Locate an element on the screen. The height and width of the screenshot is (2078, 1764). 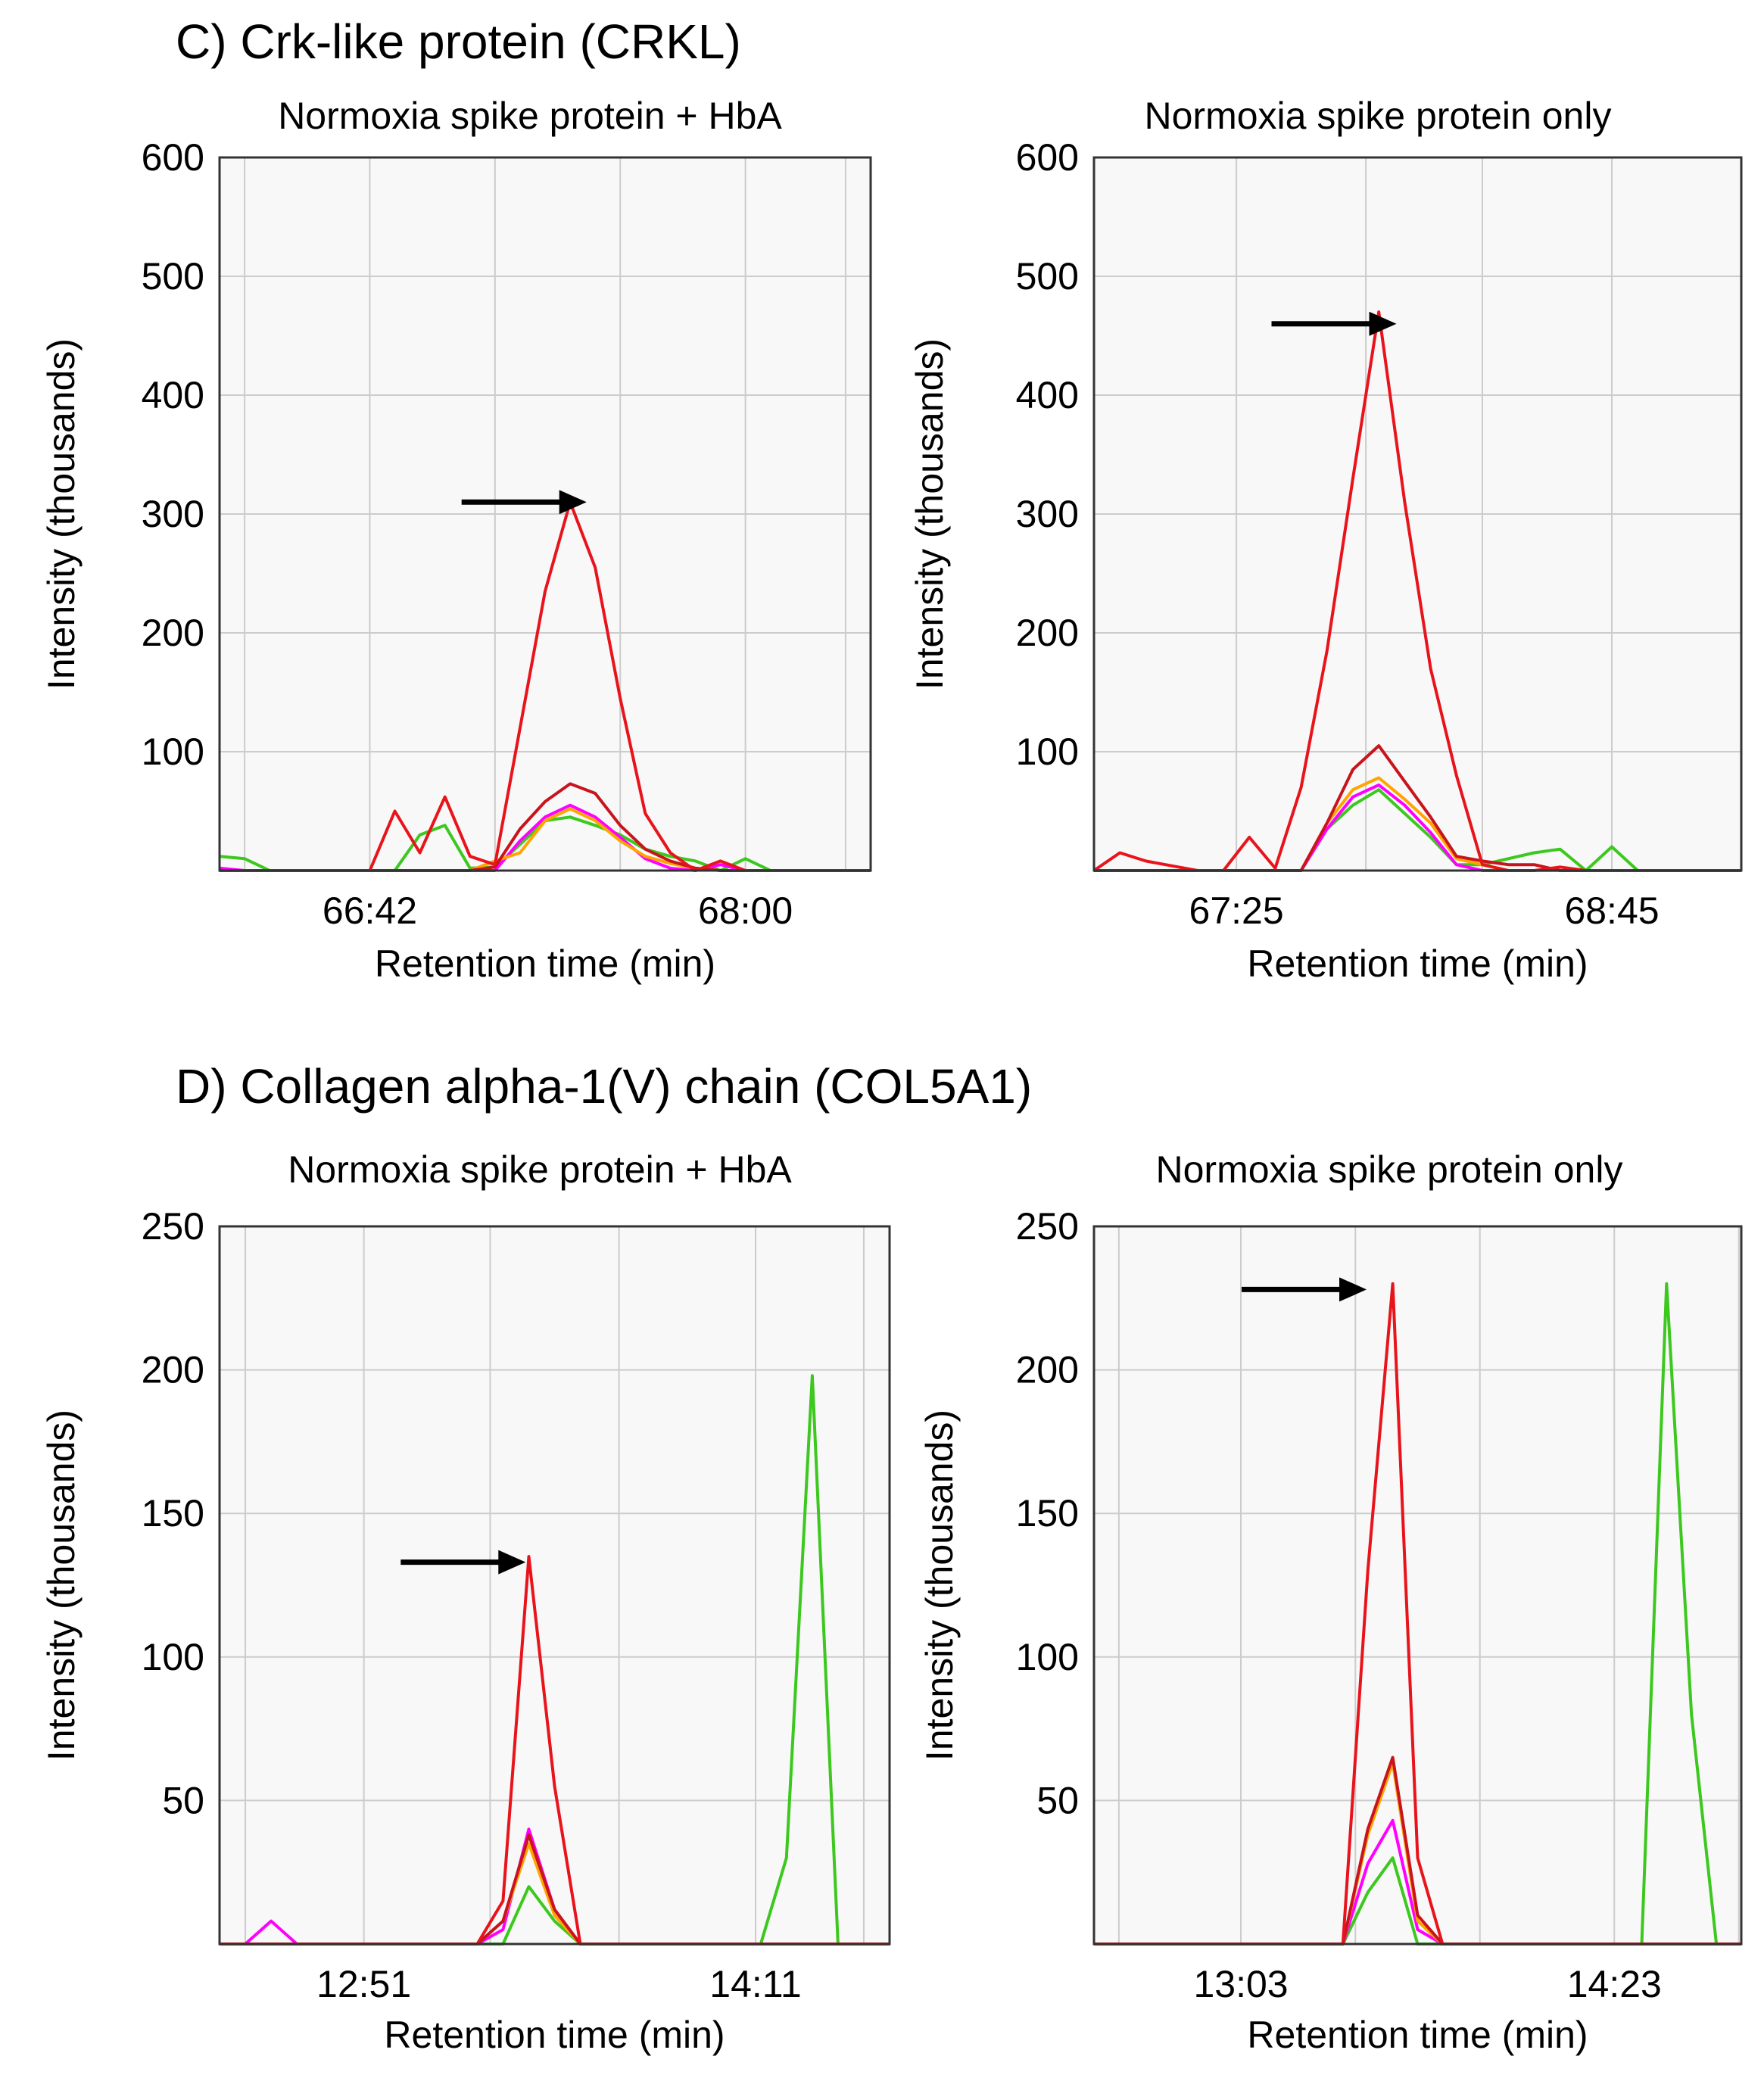
x-tick-label: 12:51 is located at coordinates (363, 1984).